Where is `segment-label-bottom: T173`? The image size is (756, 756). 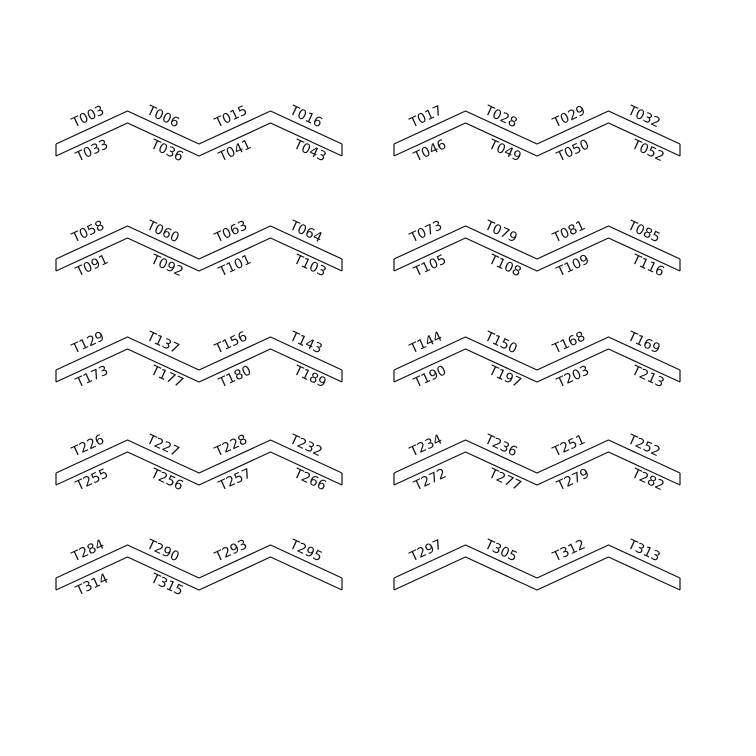 segment-label-bottom: T173 is located at coordinates (91, 376).